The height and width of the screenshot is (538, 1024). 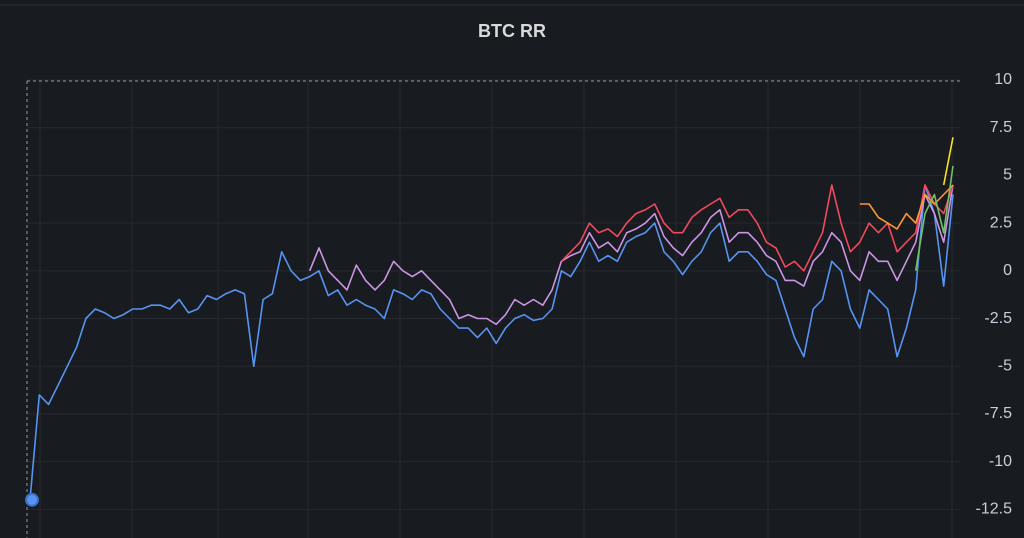 What do you see at coordinates (32, 499) in the screenshot?
I see `hover-point` at bounding box center [32, 499].